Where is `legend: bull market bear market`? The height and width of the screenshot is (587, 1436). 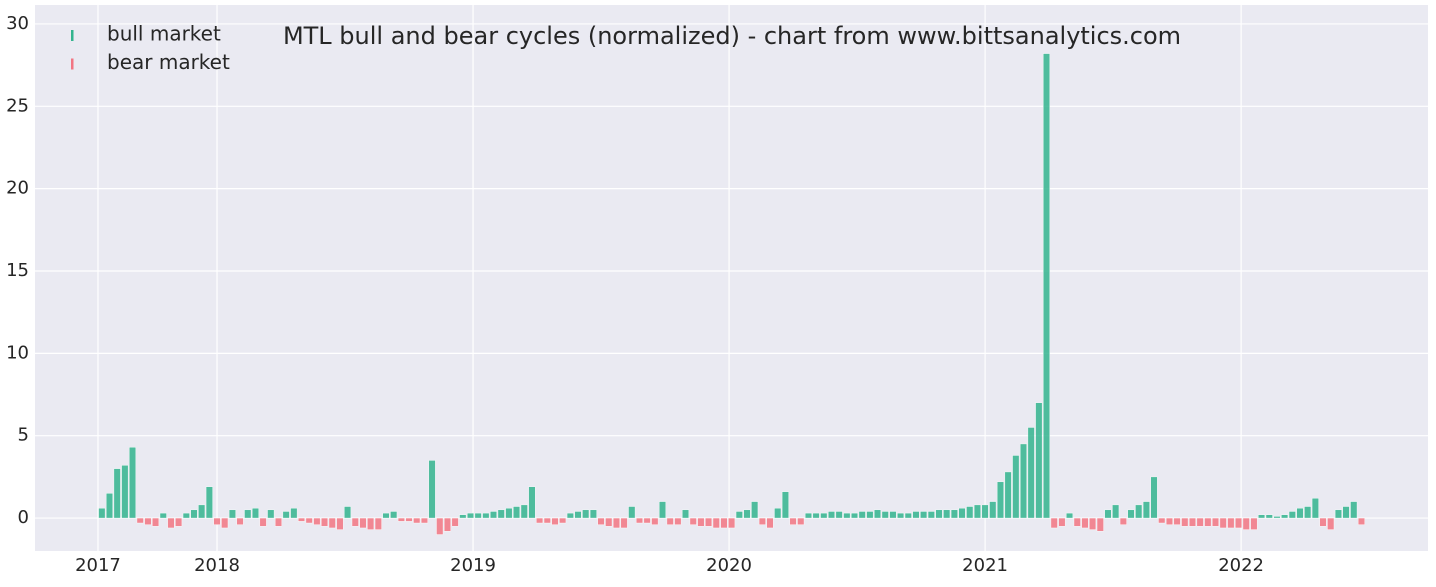 legend: bull market bear market is located at coordinates (150, 48).